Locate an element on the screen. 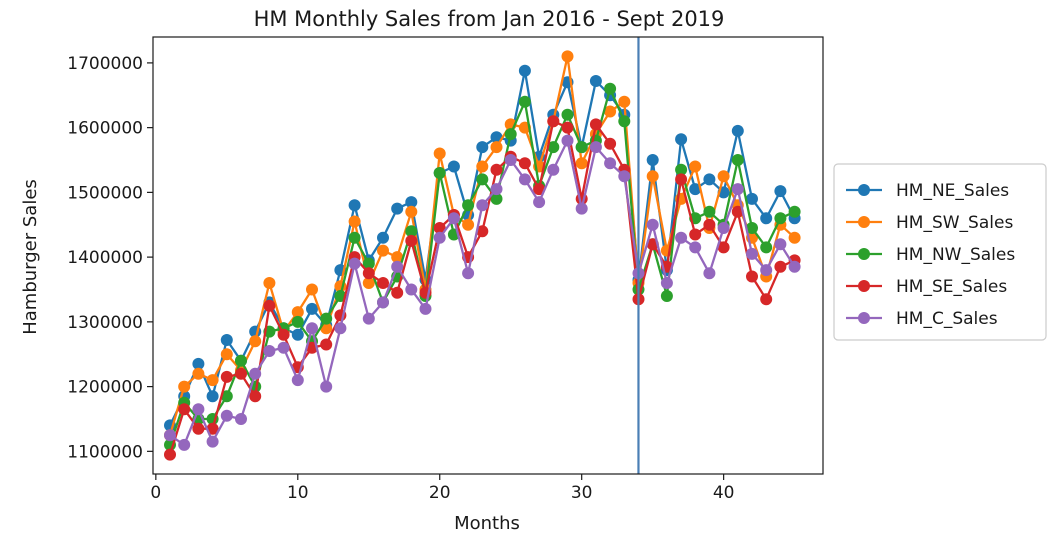  legend-label: HM_C_Sales is located at coordinates (947, 319).